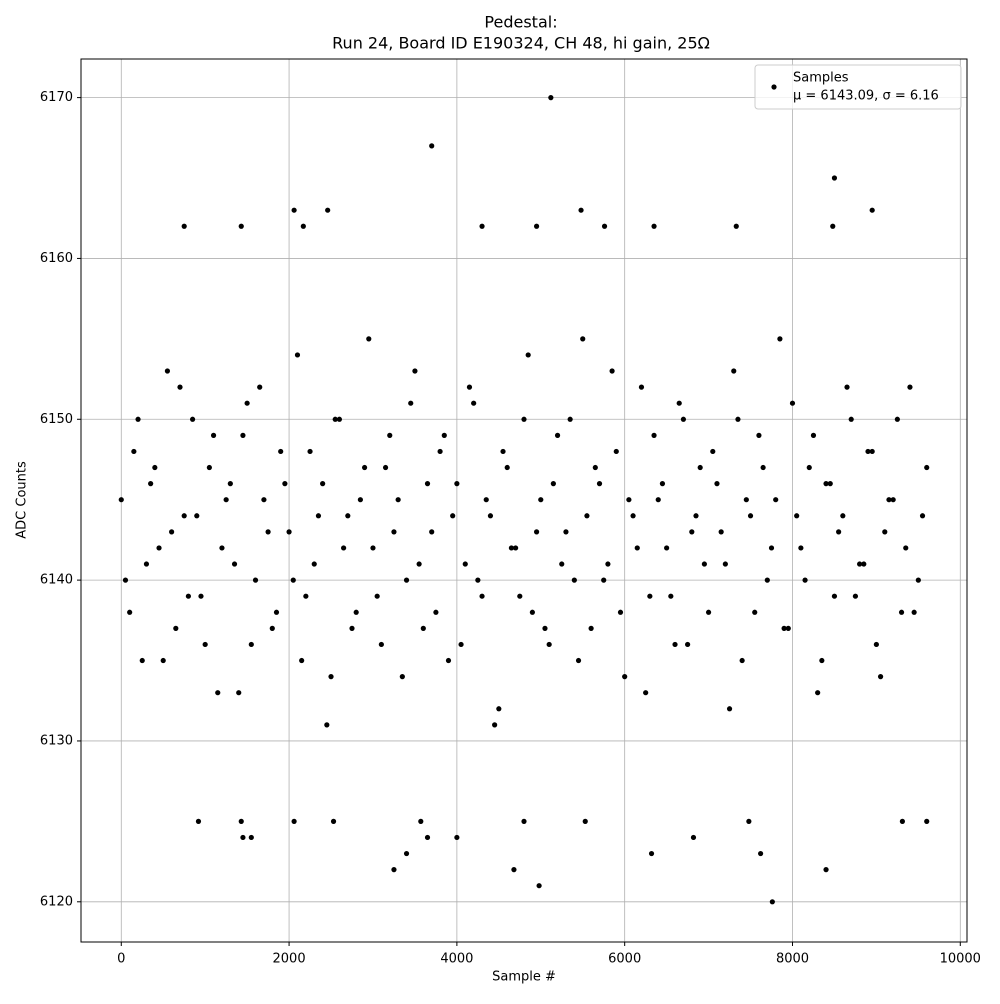 This screenshot has width=1000, height=1004. I want to click on legend-marker, so click(774, 87).